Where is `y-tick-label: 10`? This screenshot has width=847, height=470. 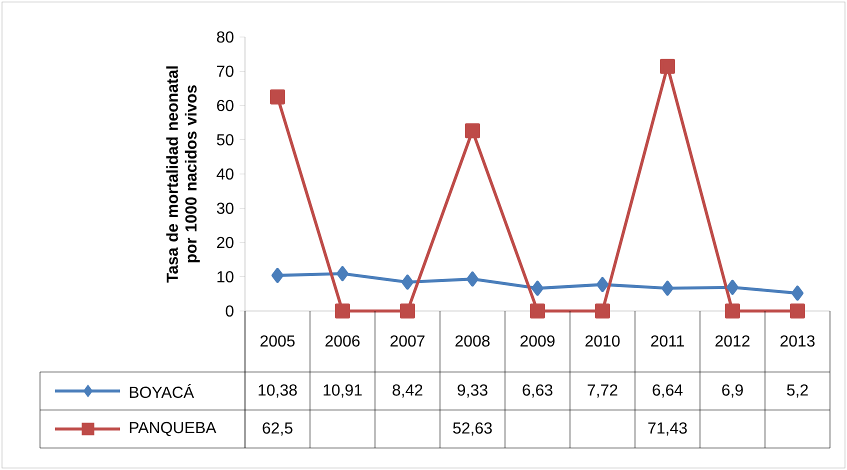
y-tick-label: 10 is located at coordinates (225, 276).